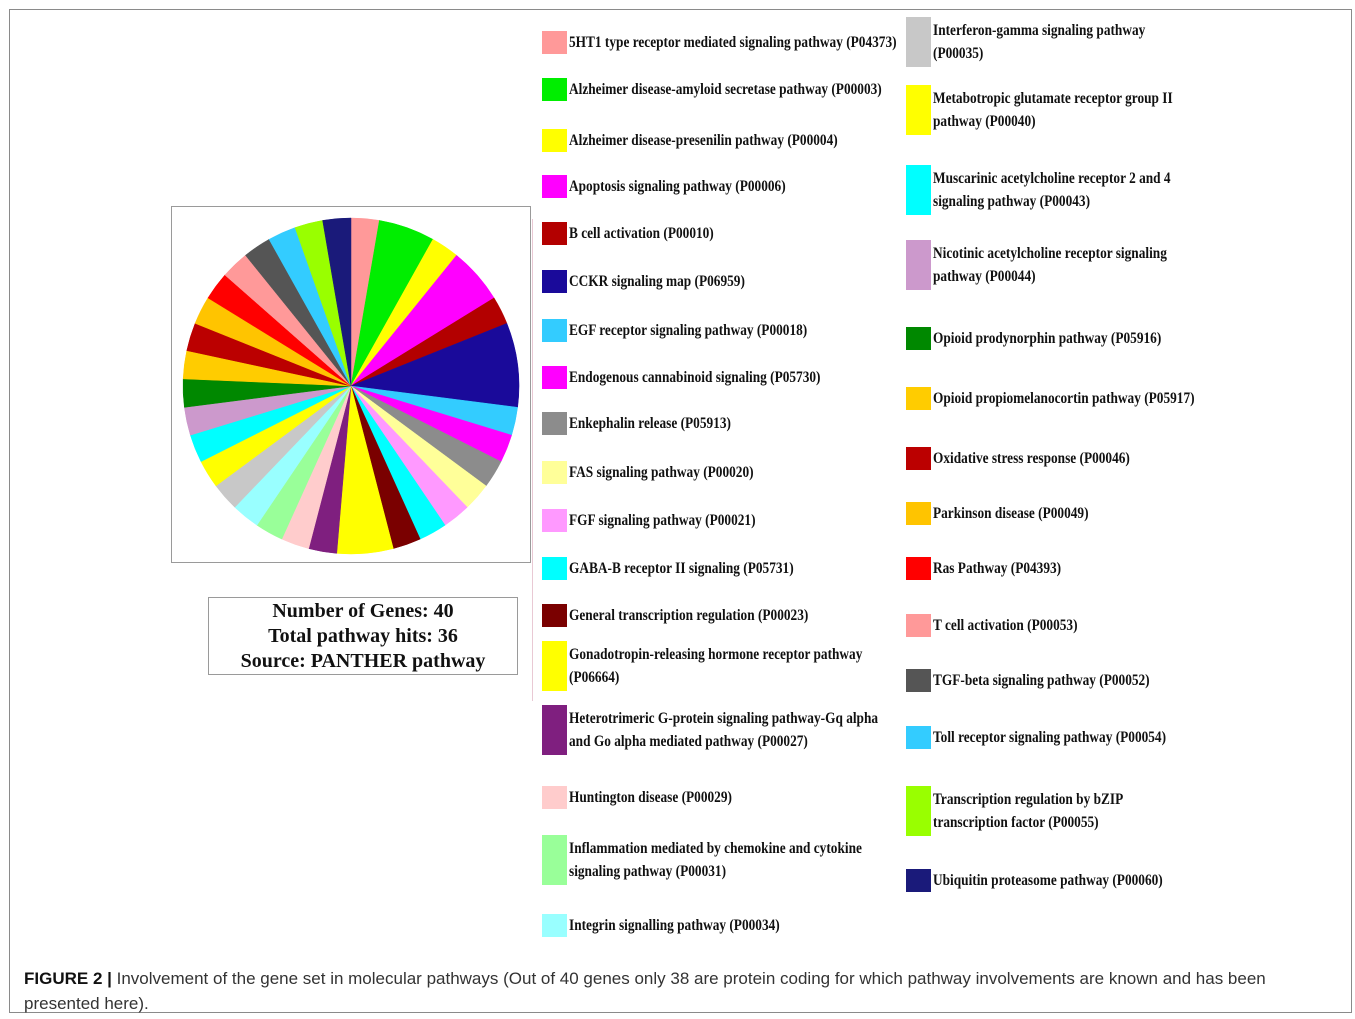  What do you see at coordinates (594, 677) in the screenshot?
I see `legend-label-line: (P06664)` at bounding box center [594, 677].